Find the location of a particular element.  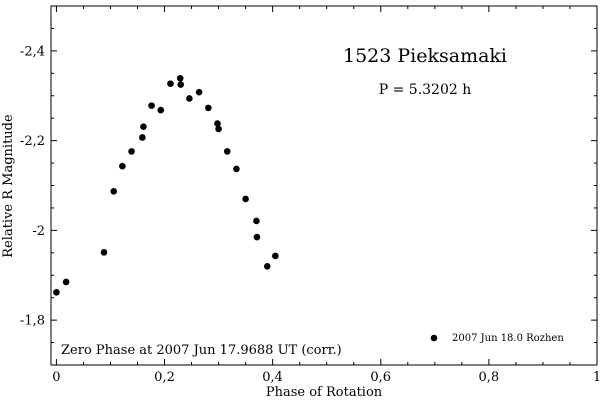

y-tick-label: -2,2 is located at coordinates (32, 141).